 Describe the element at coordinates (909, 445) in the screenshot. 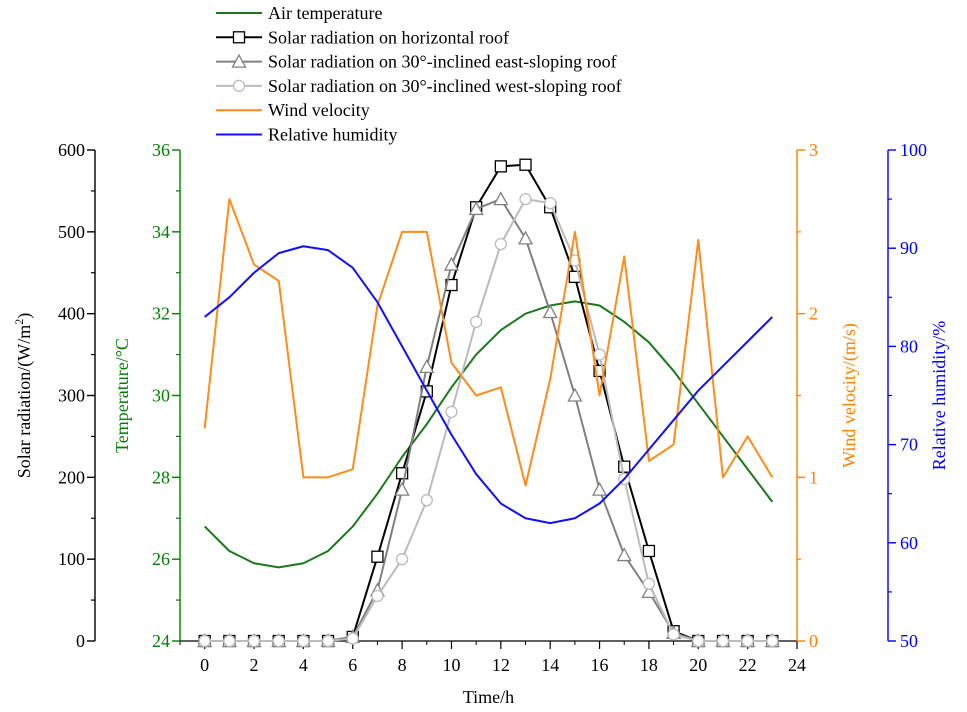

I see `humidity-tick-label: 70` at that location.